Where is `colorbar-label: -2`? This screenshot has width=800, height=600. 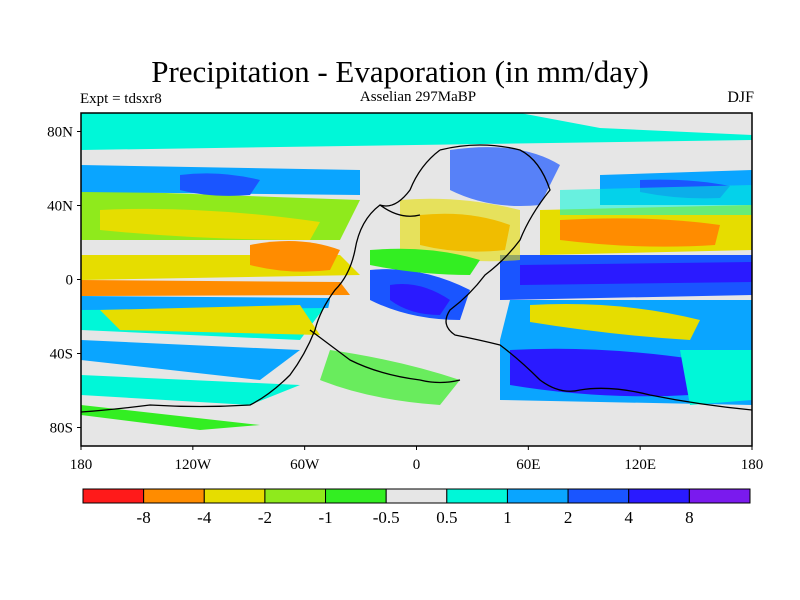
colorbar-label: -2 is located at coordinates (265, 517).